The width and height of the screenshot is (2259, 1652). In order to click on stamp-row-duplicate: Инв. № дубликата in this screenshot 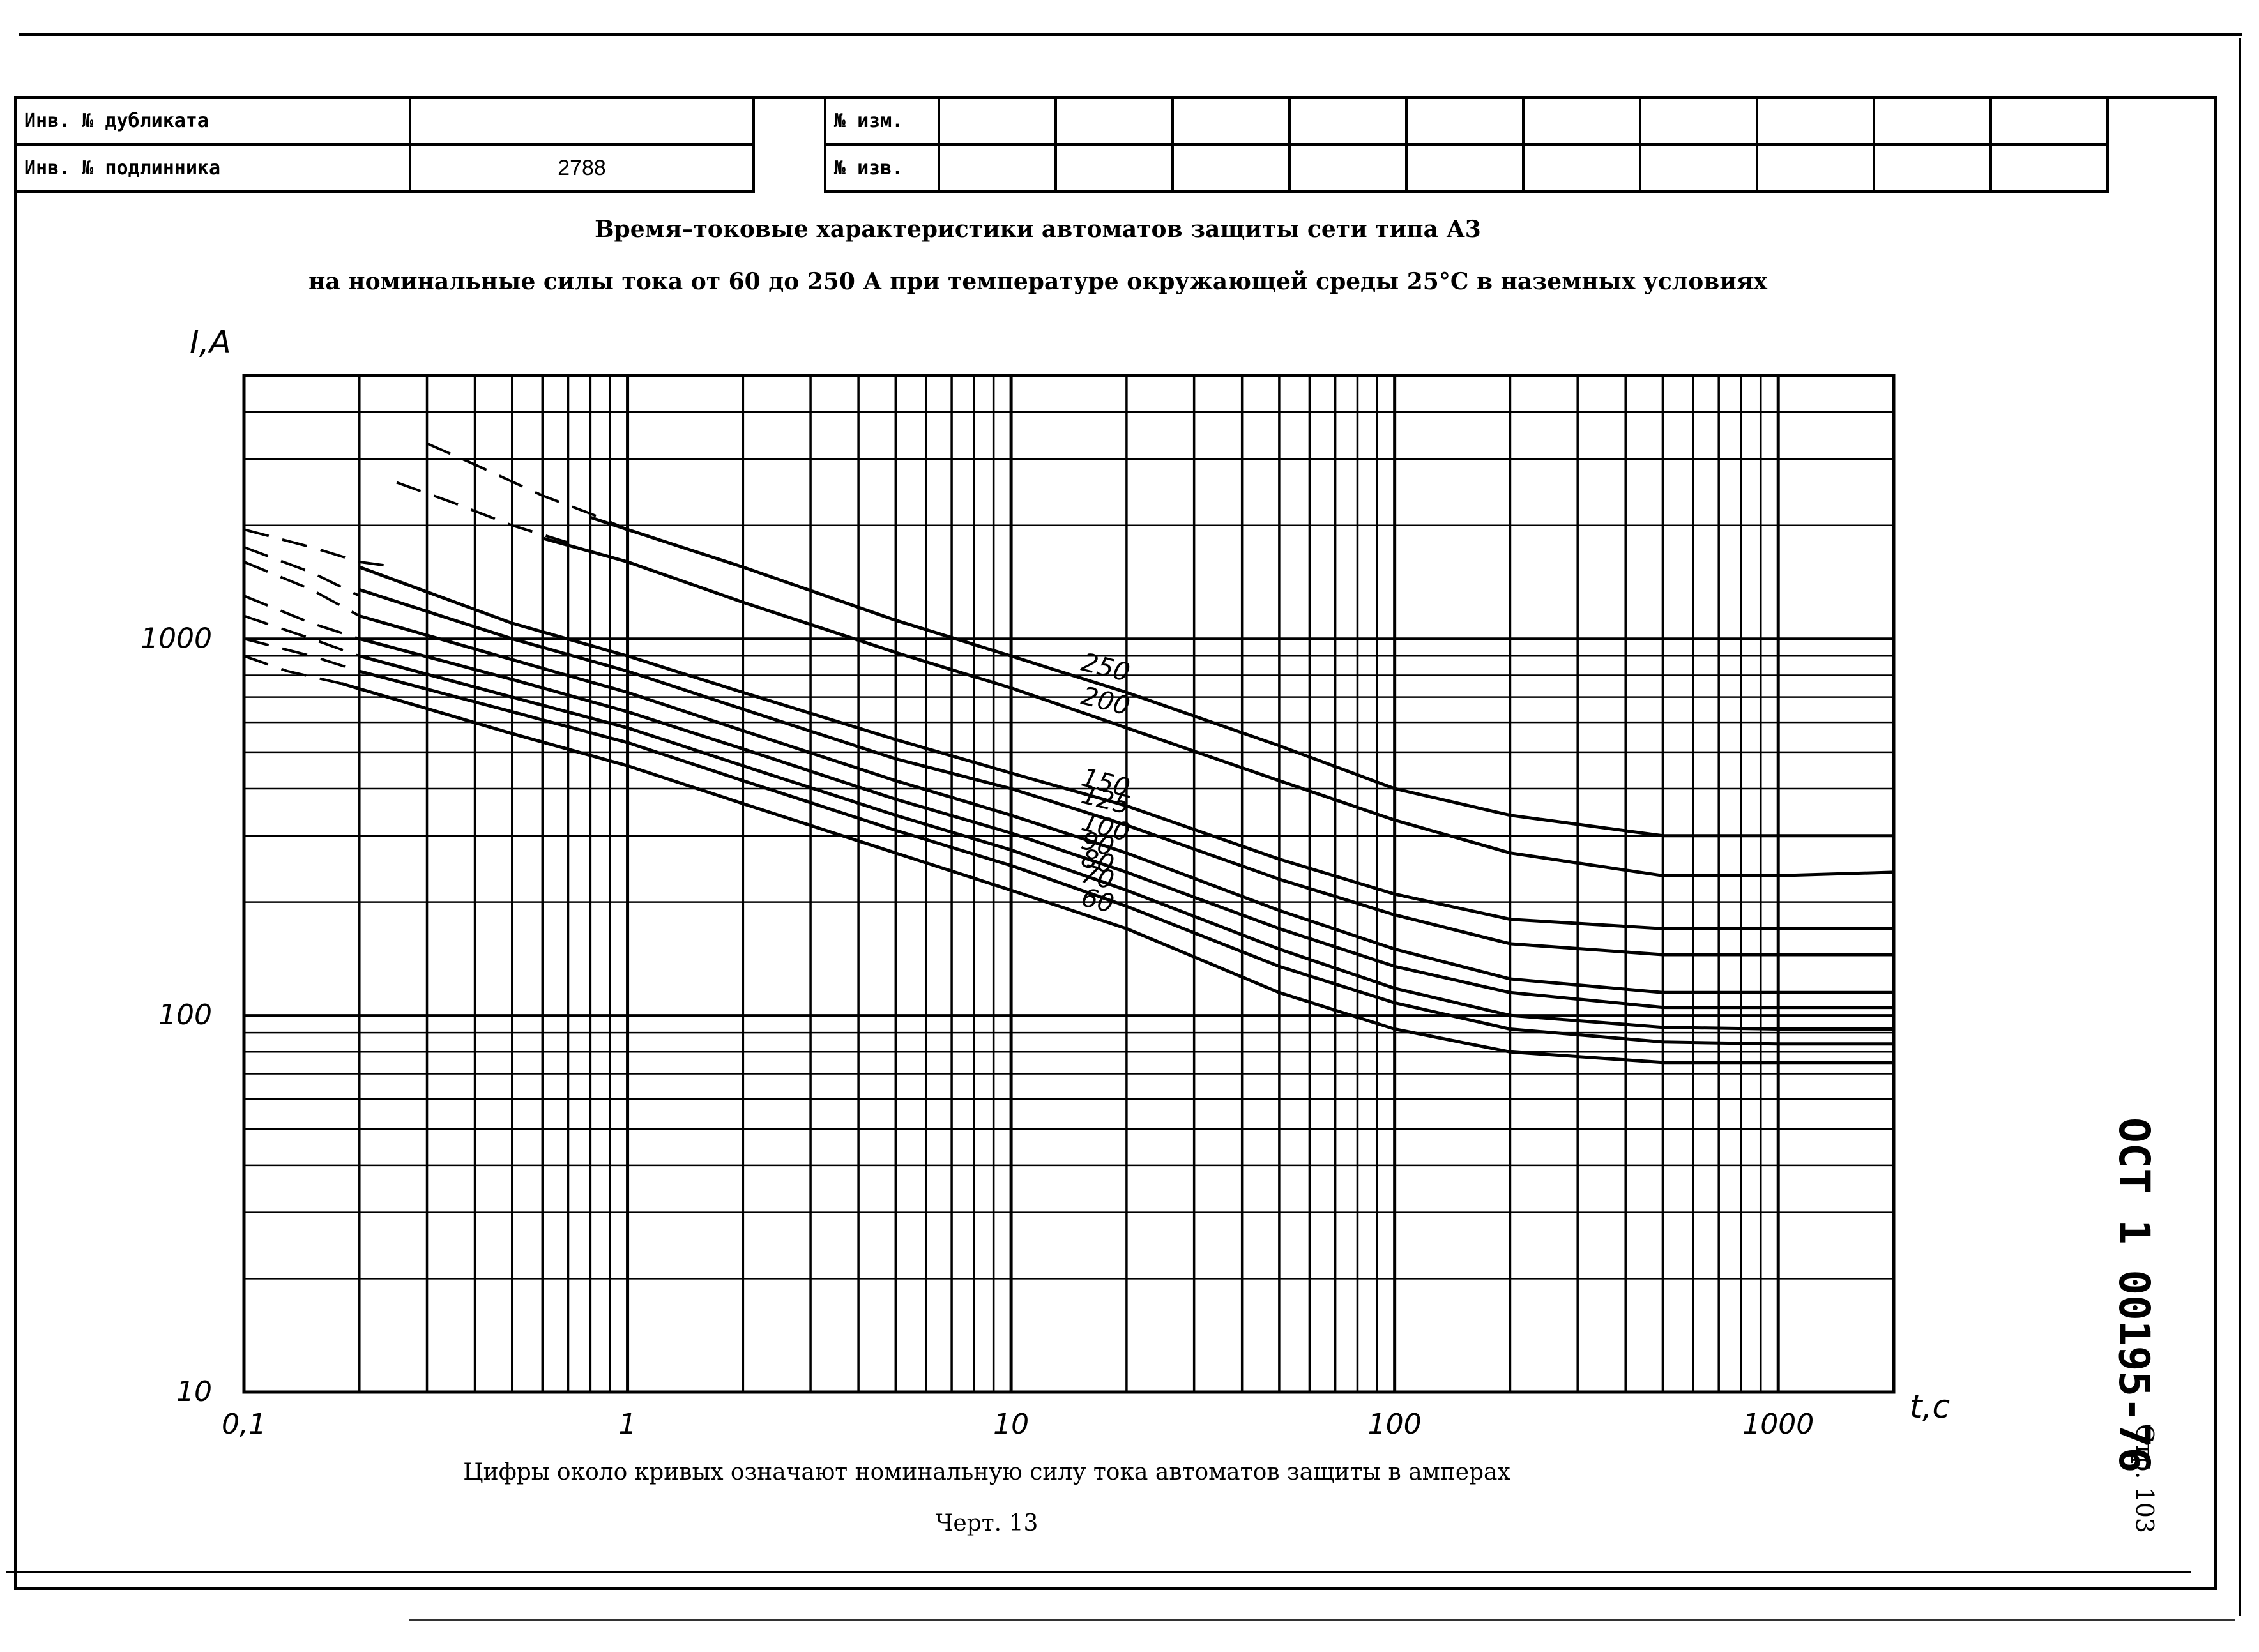, I will do `click(384, 121)`.